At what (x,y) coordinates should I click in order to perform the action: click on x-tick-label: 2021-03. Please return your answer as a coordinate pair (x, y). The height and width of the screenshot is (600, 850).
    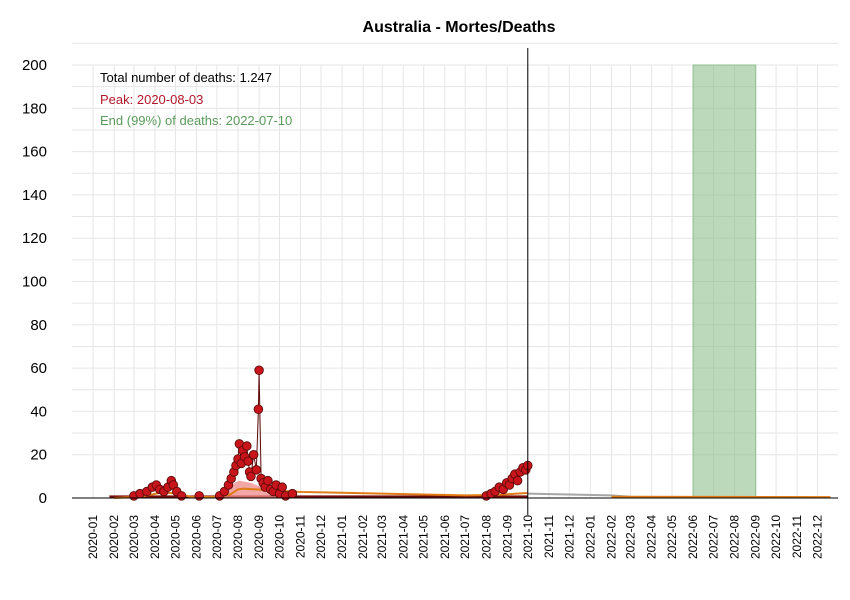
    Looking at the image, I should click on (382, 537).